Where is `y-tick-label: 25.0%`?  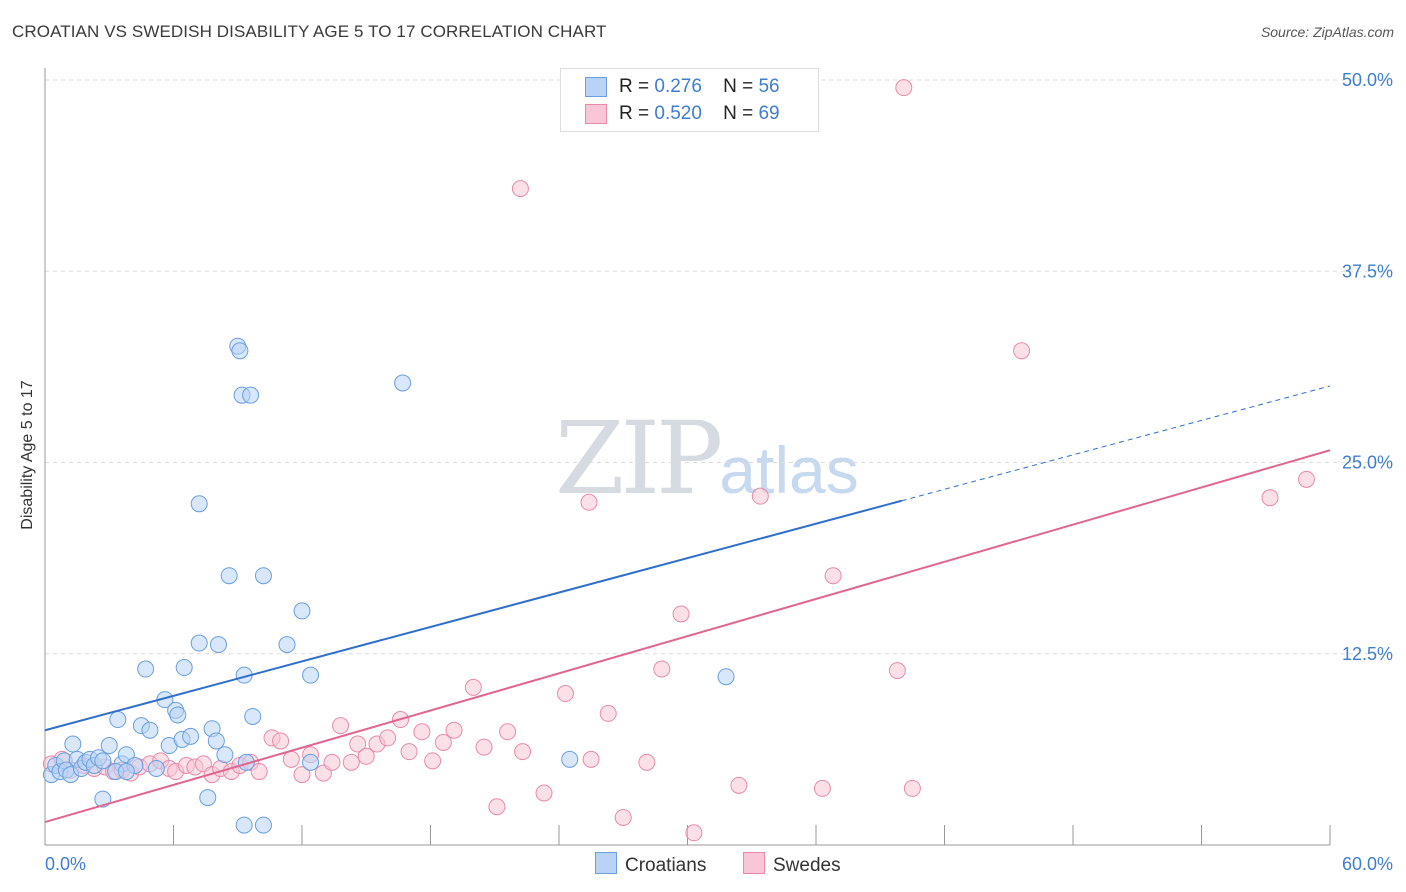
y-tick-label: 25.0% is located at coordinates (1367, 463).